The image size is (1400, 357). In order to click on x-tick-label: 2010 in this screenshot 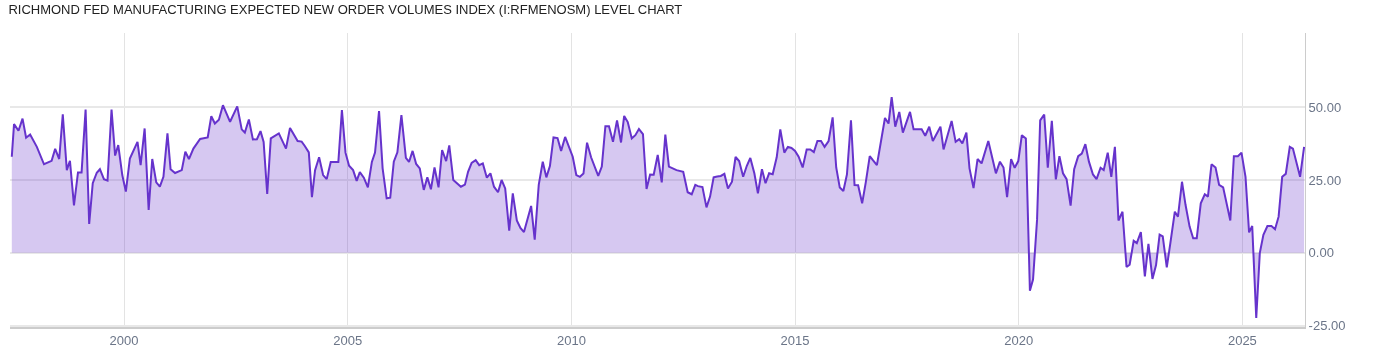, I will do `click(571, 340)`.